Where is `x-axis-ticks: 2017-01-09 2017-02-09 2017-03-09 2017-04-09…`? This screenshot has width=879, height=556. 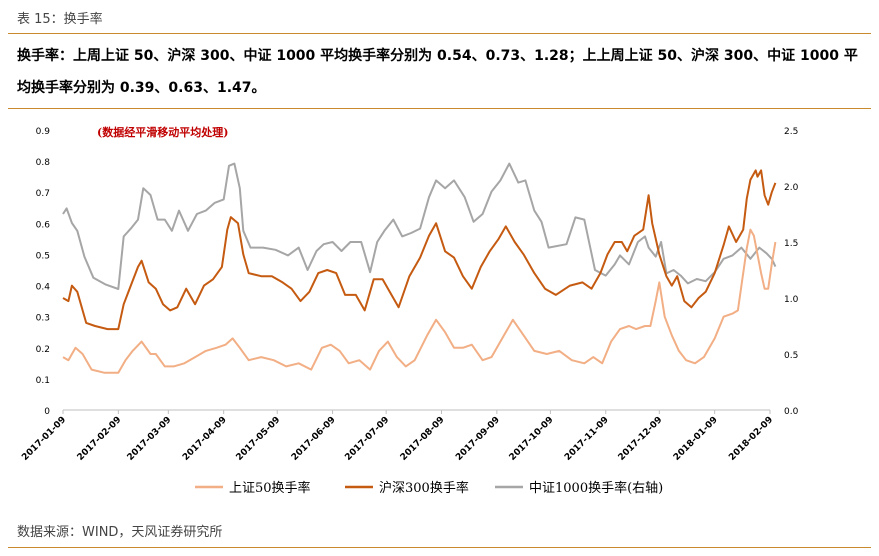 x-axis-ticks: 2017-01-09 2017-02-09 2017-03-09 2017-04-09… is located at coordinates (397, 436).